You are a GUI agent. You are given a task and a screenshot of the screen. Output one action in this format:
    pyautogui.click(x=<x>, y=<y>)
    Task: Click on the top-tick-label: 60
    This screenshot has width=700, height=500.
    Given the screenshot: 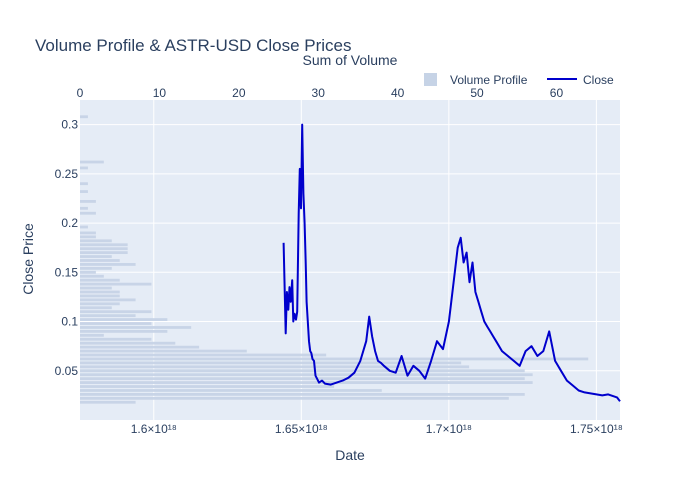 What is the action you would take?
    pyautogui.click(x=557, y=93)
    